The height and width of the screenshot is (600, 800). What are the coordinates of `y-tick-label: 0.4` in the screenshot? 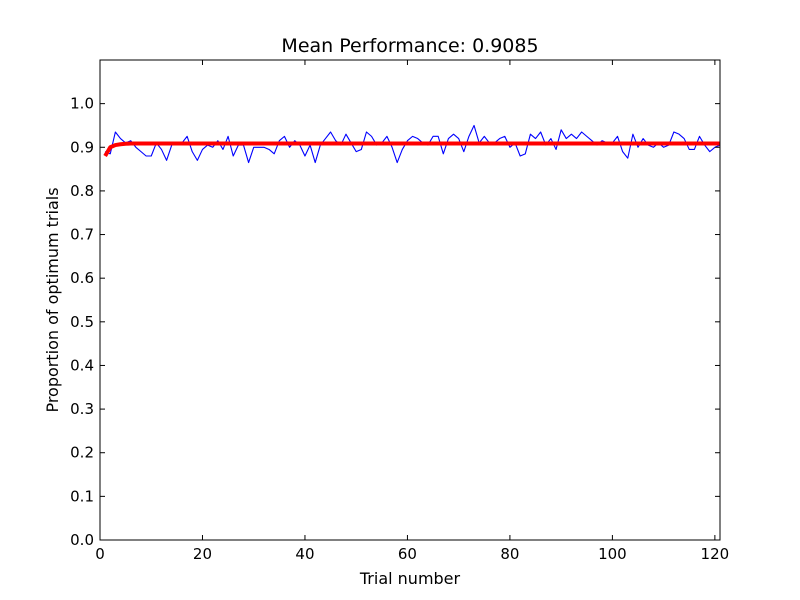 It's located at (82, 365).